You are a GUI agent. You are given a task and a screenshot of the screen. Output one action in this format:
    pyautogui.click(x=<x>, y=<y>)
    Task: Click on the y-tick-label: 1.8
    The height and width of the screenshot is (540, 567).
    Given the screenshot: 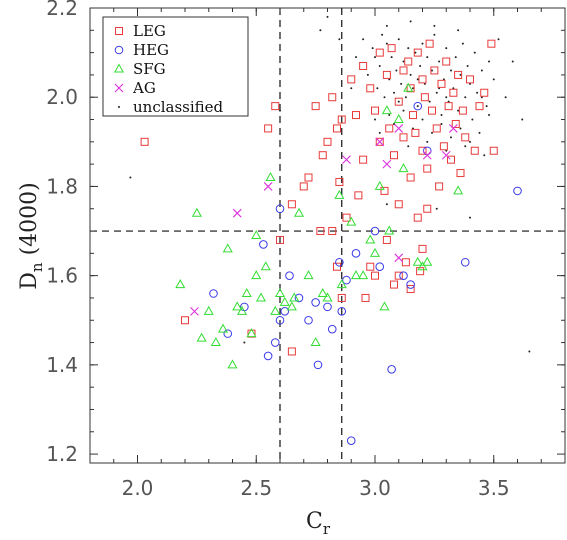 What is the action you would take?
    pyautogui.click(x=62, y=186)
    